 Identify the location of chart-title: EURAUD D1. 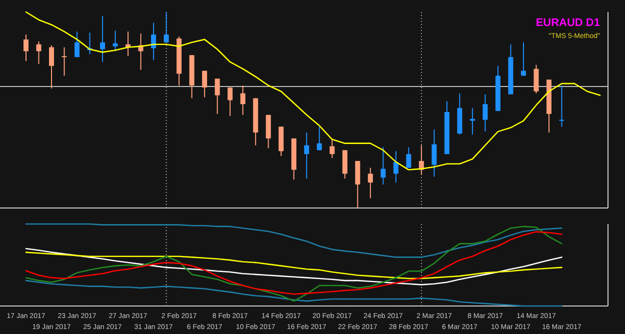
(568, 23).